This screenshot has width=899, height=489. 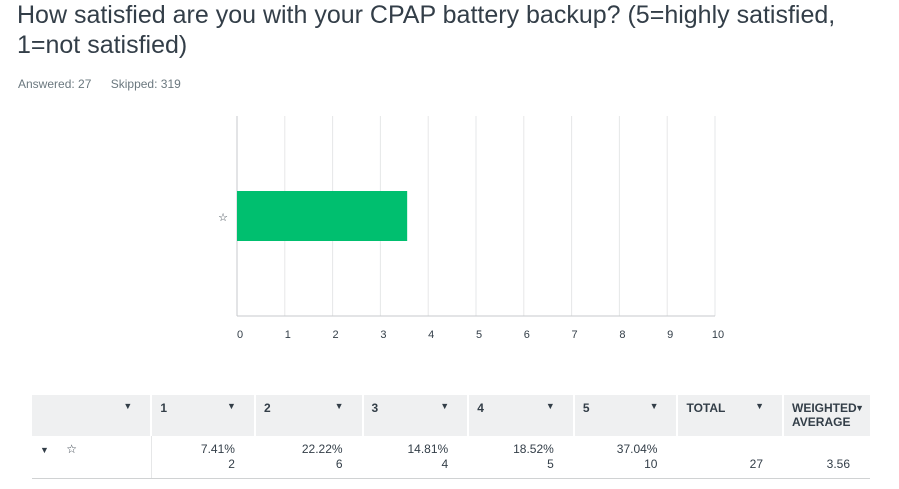 I want to click on summary-header-row: ▼ 1 ▼ 2 ▼ 3 ▼ 4 ▼ 5 ▼ TOTAL, so click(x=451, y=415).